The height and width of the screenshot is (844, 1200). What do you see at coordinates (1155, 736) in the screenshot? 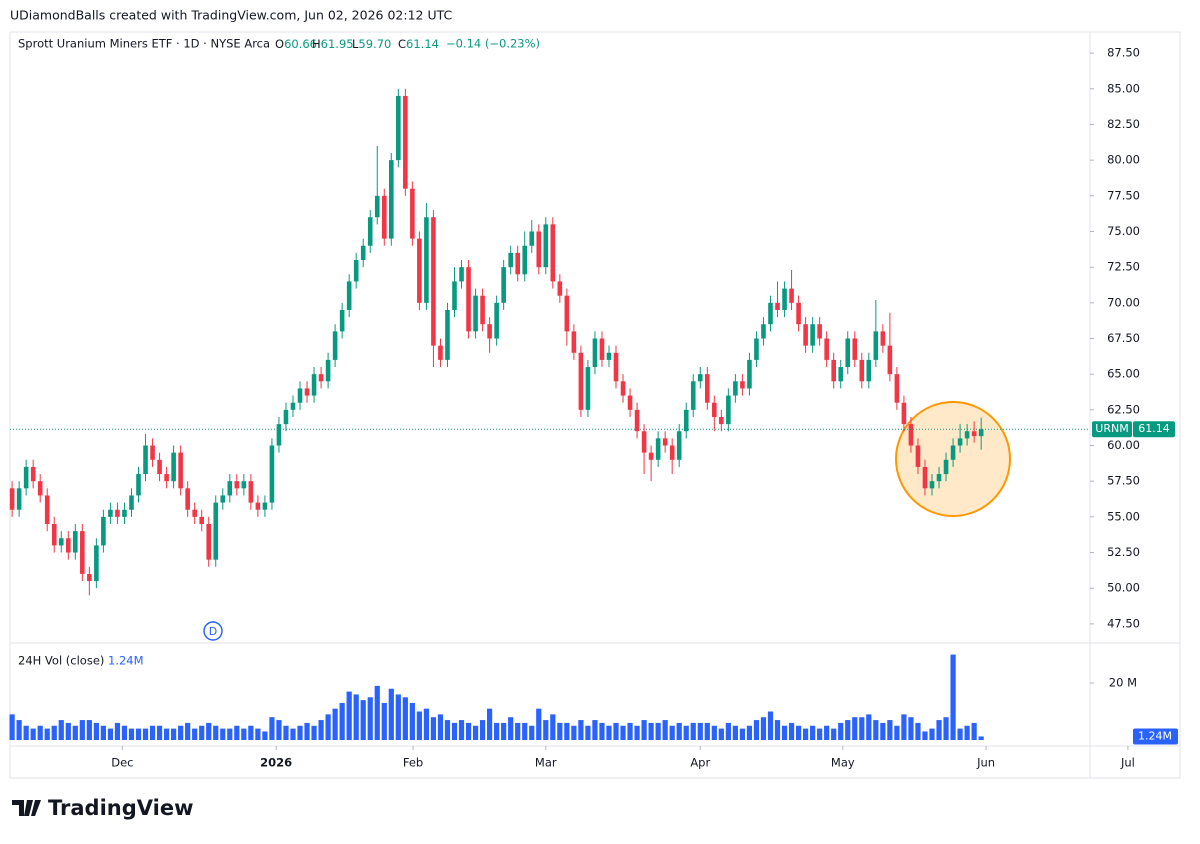
I see `volume-tag` at bounding box center [1155, 736].